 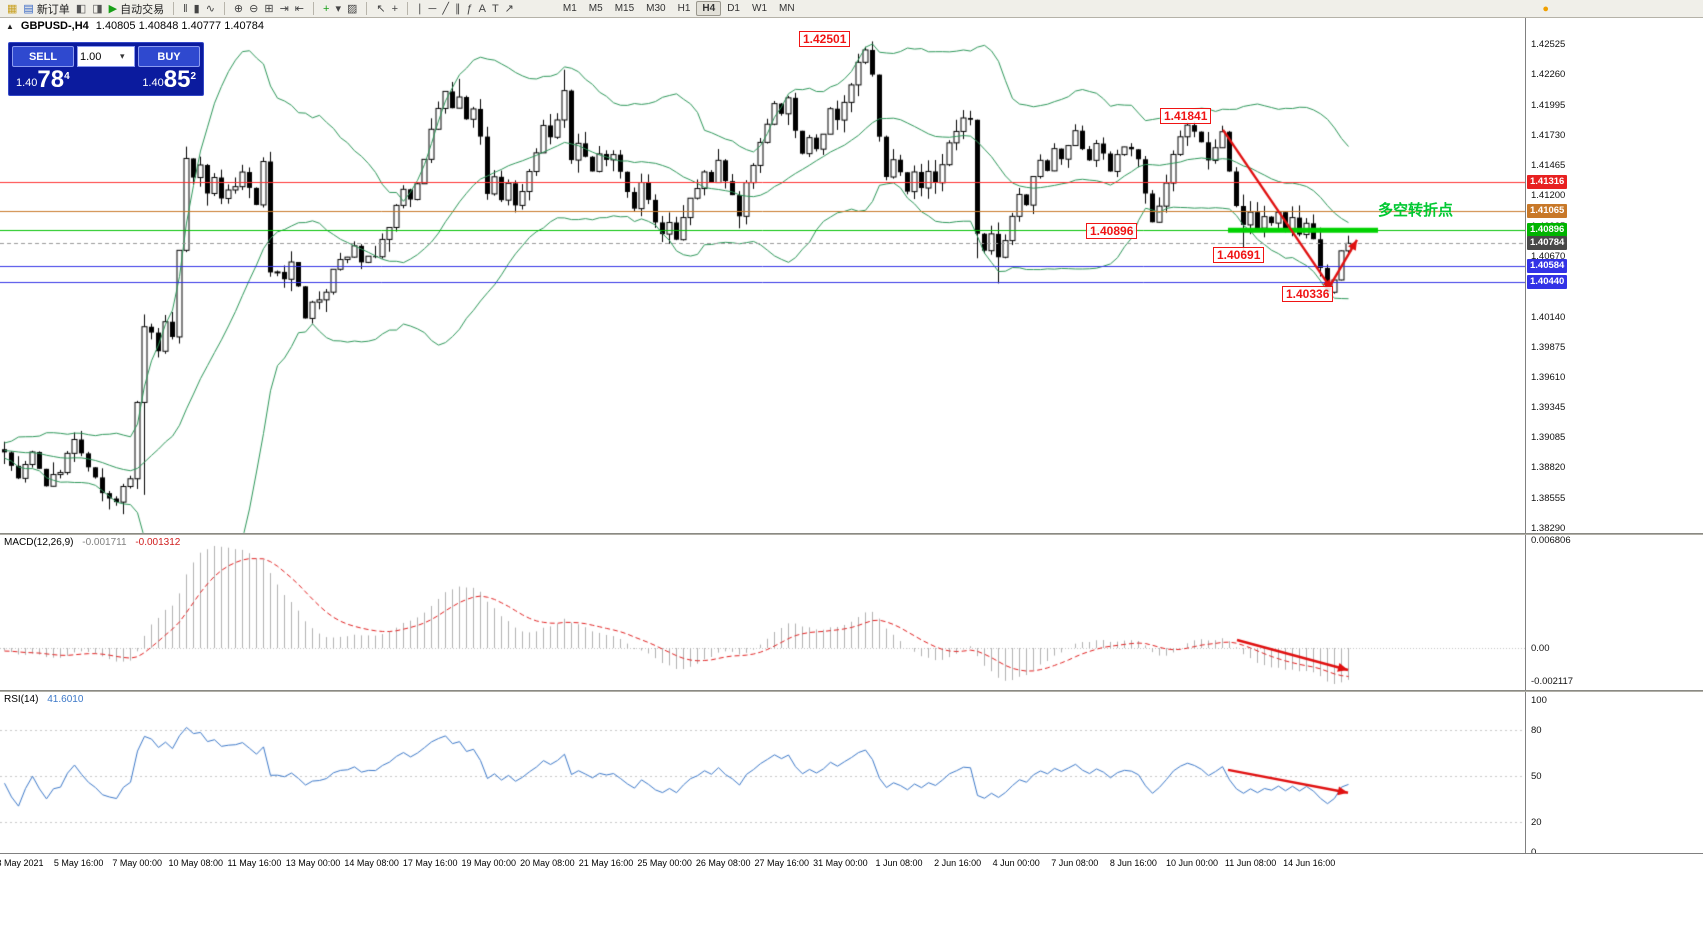 What do you see at coordinates (1548, 105) in the screenshot?
I see `price-axis-label: 1.41995` at bounding box center [1548, 105].